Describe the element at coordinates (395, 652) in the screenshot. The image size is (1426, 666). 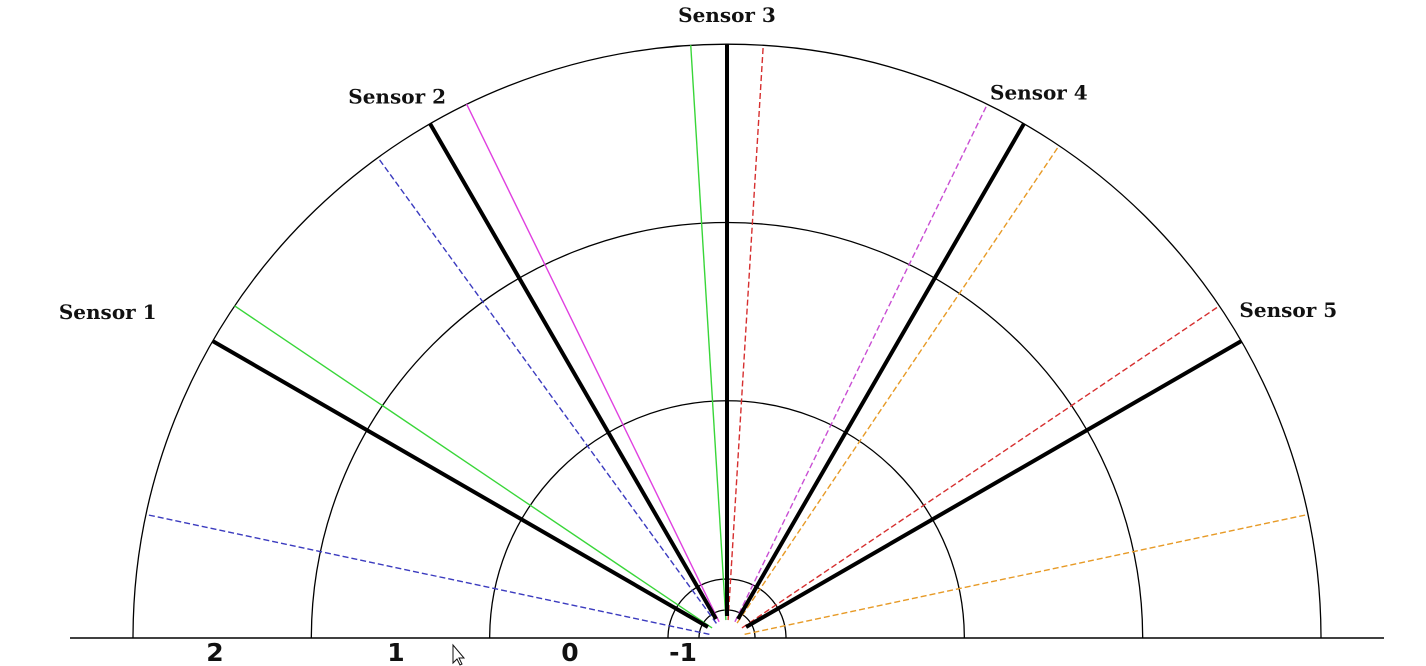
I see `ring-tick-label: 1` at that location.